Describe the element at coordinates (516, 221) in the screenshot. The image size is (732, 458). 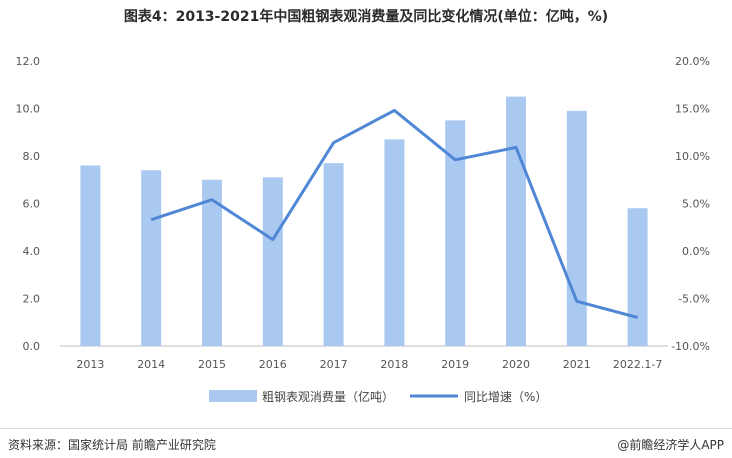
I see `bar-2020` at that location.